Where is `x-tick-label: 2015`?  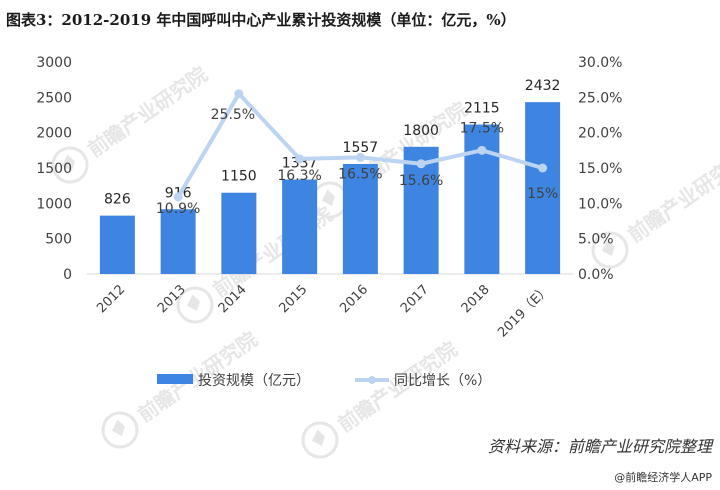
x-tick-label: 2015 is located at coordinates (293, 299).